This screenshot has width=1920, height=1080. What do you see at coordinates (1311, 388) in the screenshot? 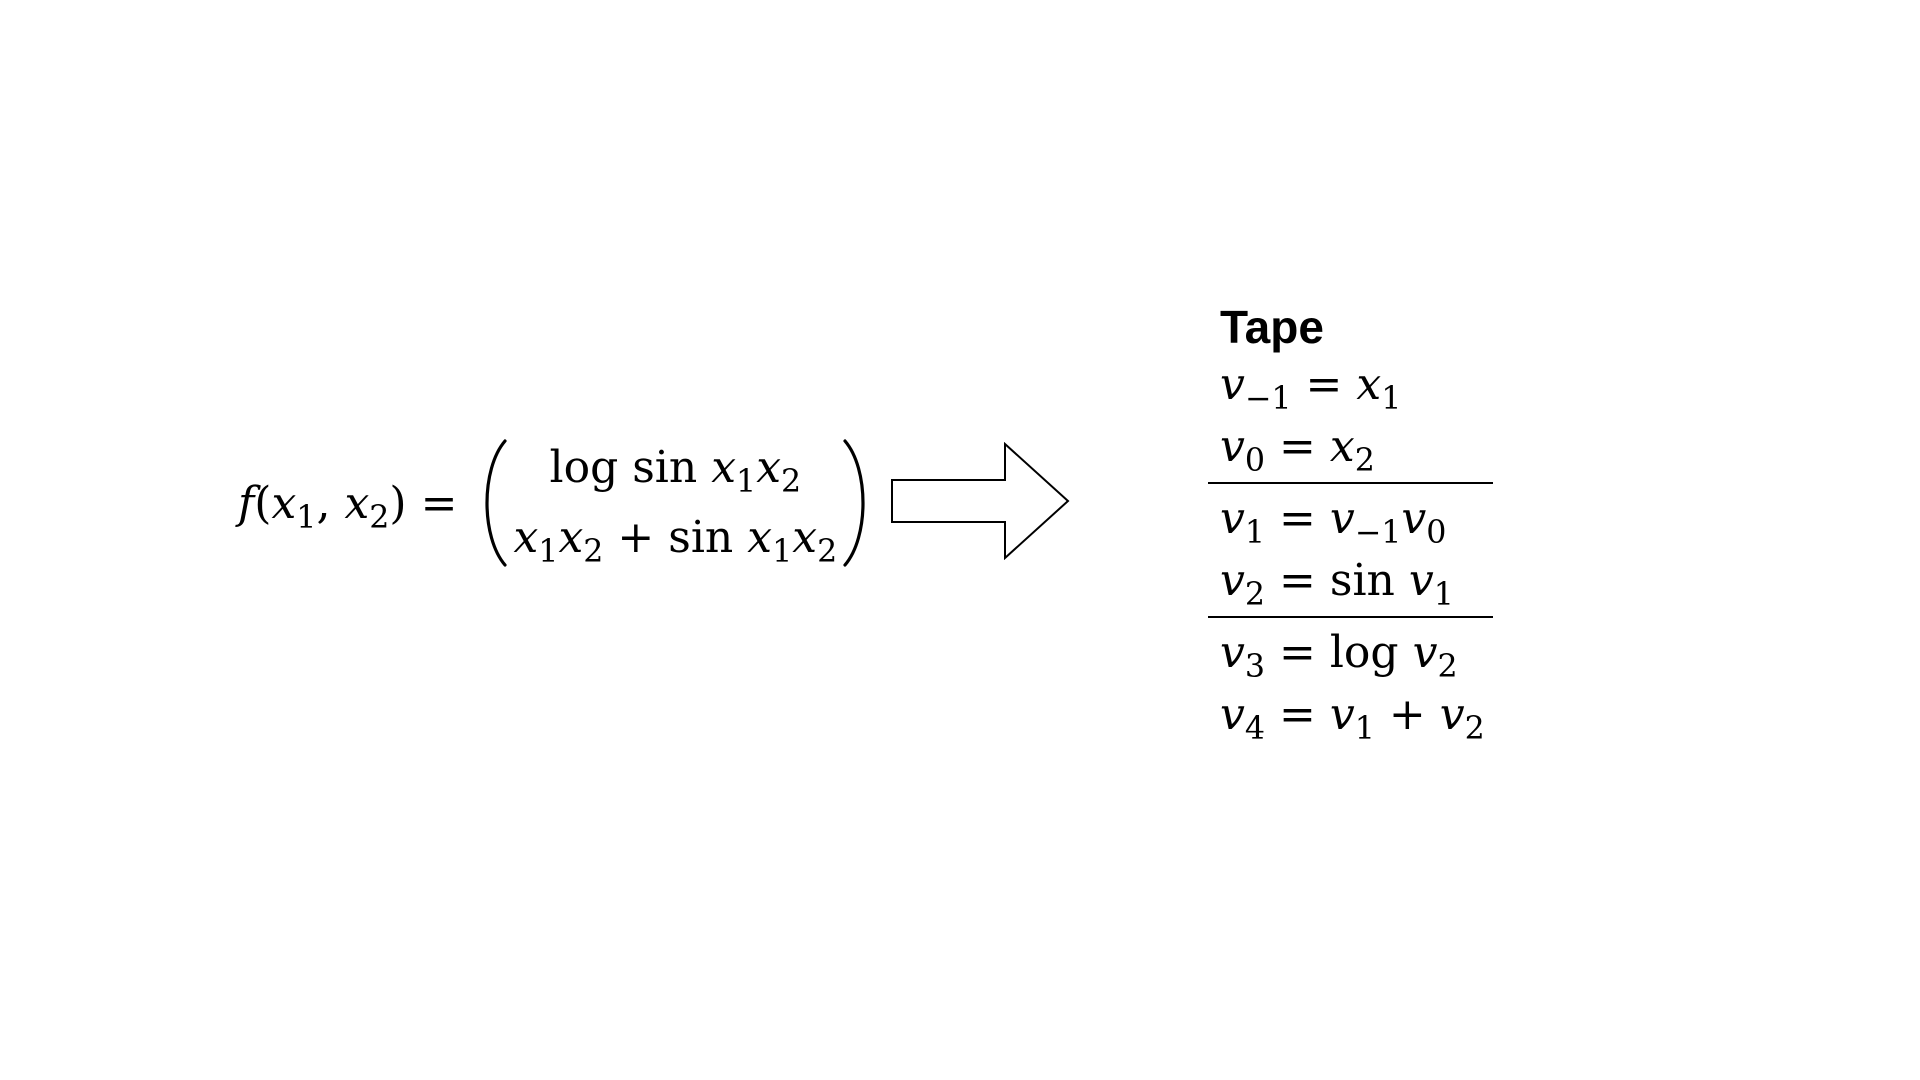
I see `tape-entry: v−1 = x1` at bounding box center [1311, 388].